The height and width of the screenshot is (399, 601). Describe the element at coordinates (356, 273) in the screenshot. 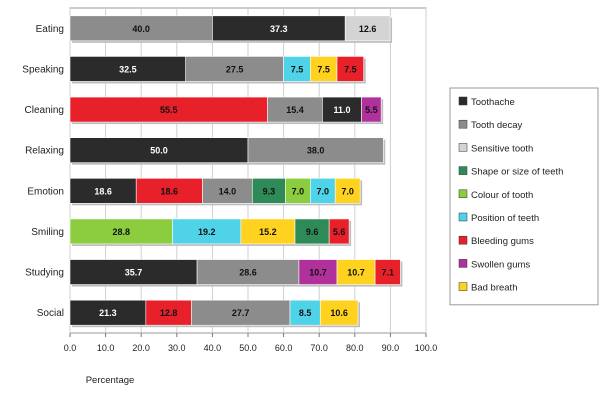

I see `data-label: 10.7` at that location.